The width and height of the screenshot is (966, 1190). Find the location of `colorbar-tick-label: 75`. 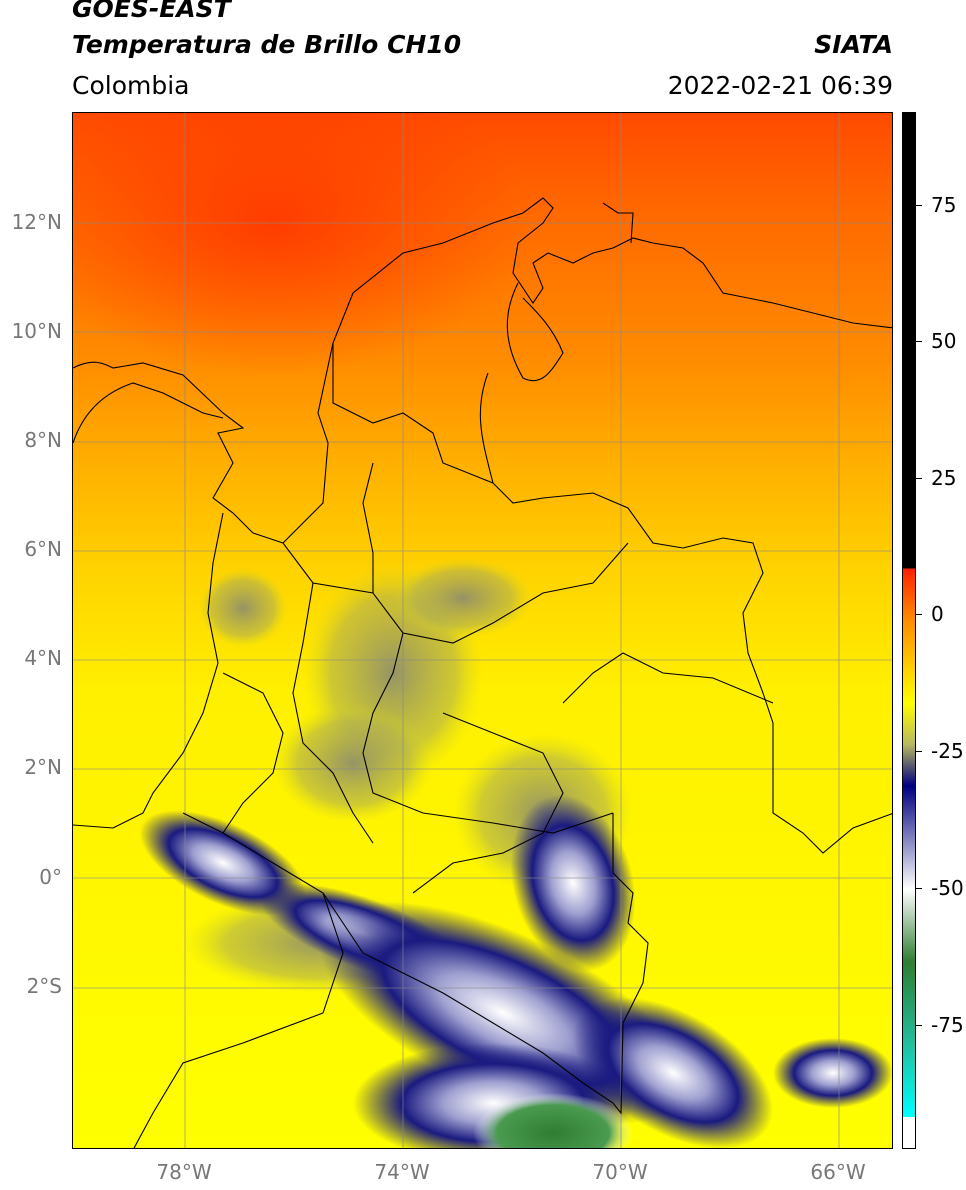

colorbar-tick-label: 75 is located at coordinates (944, 205).